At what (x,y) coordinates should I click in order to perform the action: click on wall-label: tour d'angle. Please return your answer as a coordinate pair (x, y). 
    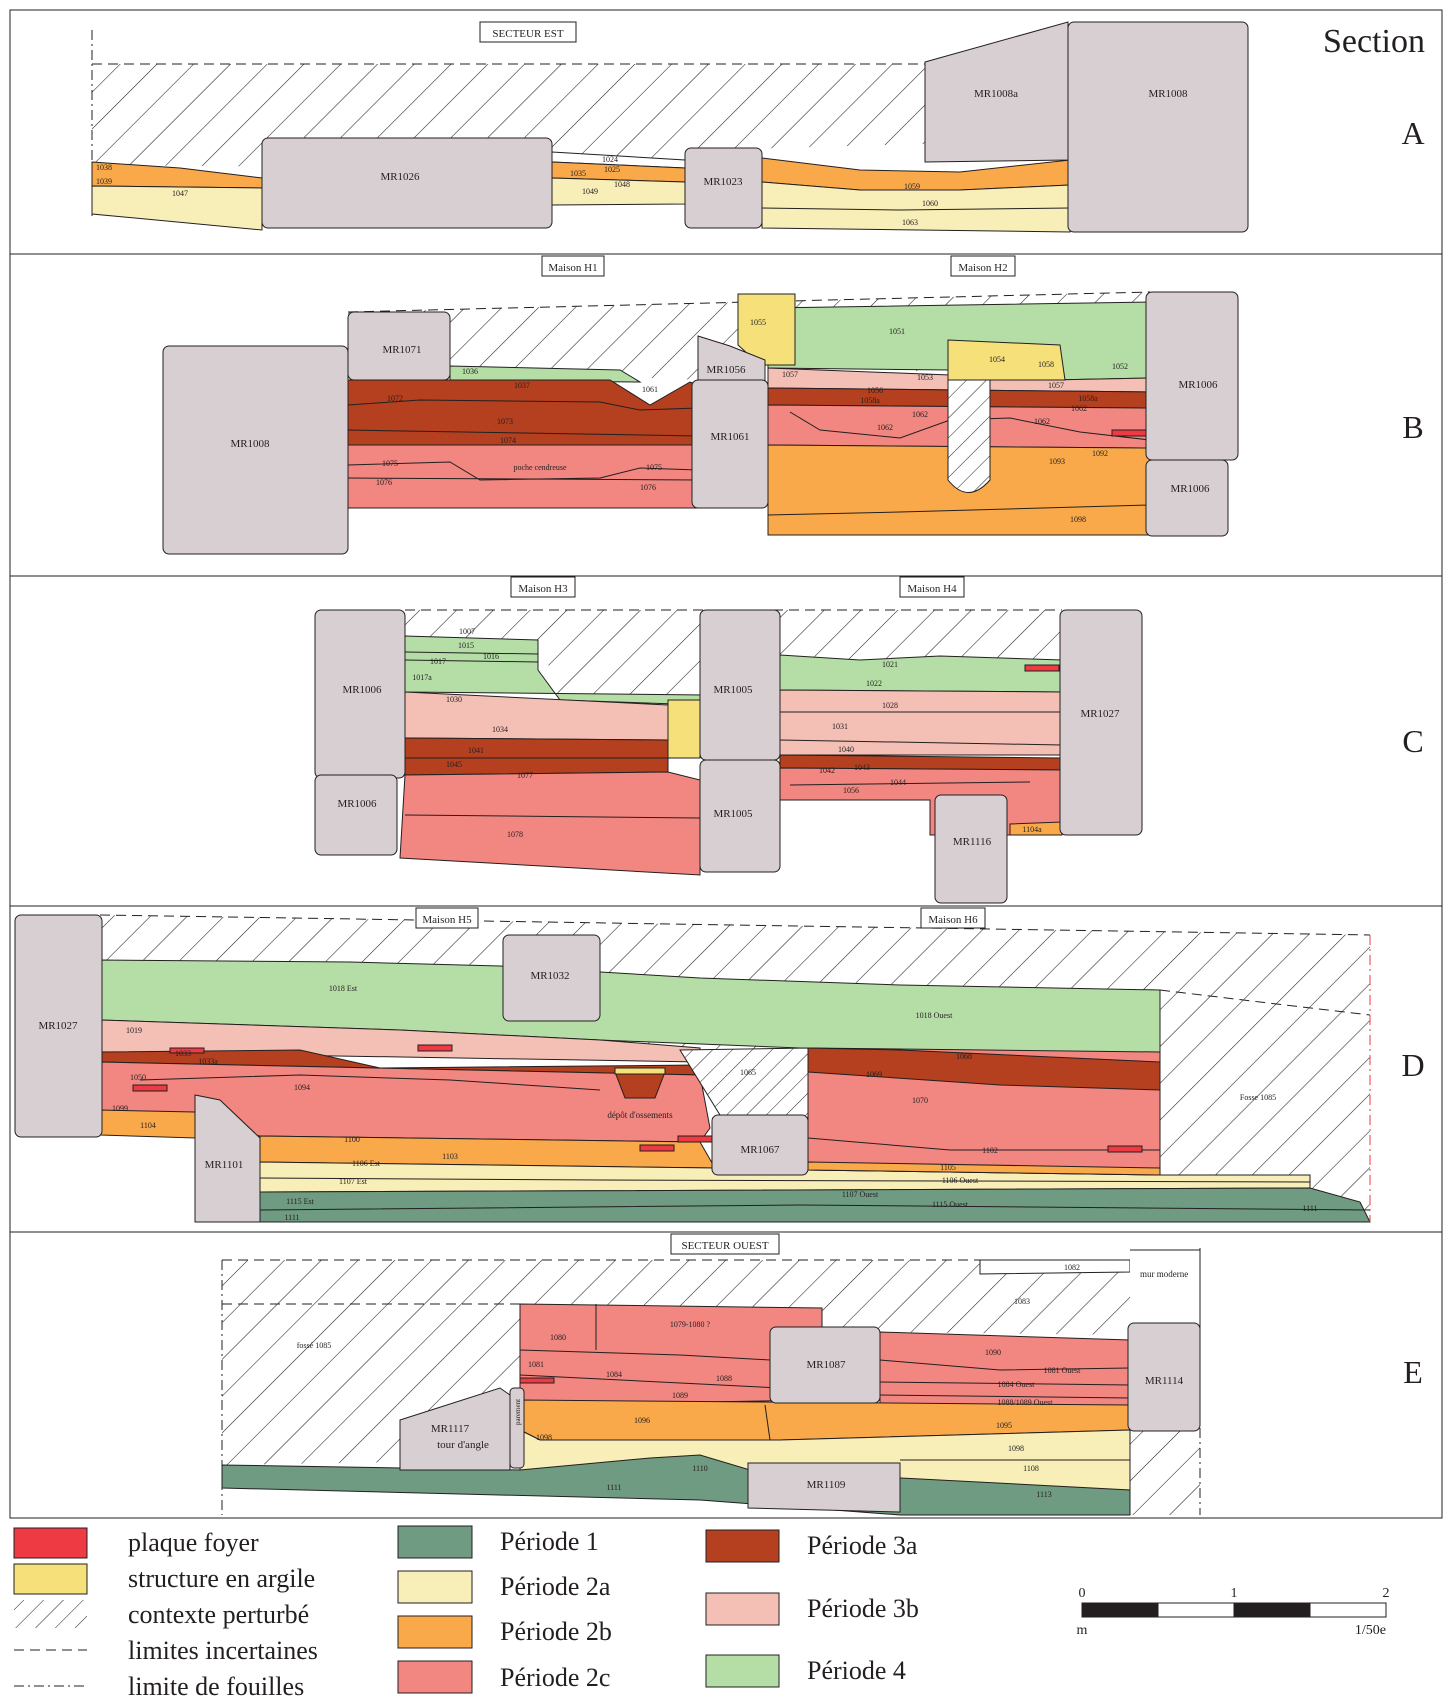
    Looking at the image, I should click on (463, 1445).